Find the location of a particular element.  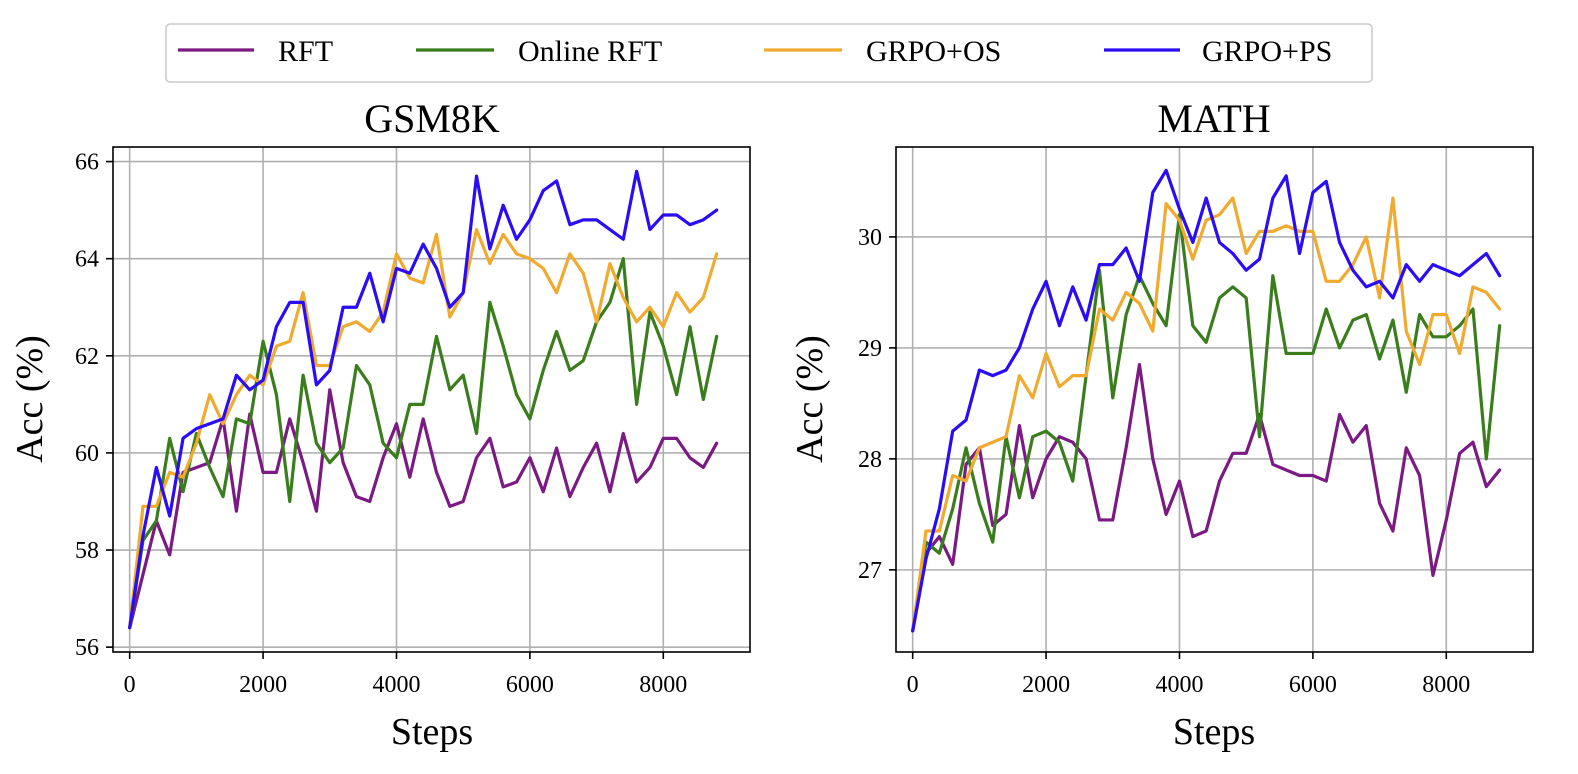

legend-item-grpo-os: GRPO+OS is located at coordinates (882, 51).